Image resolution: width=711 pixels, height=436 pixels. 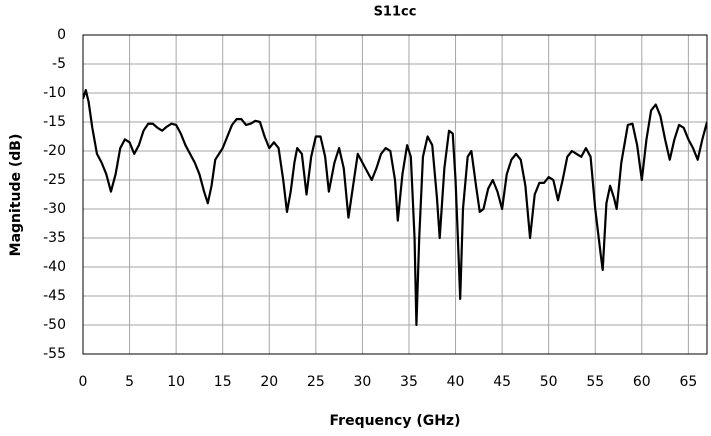 I want to click on x-tick-label: 40, so click(x=456, y=382).